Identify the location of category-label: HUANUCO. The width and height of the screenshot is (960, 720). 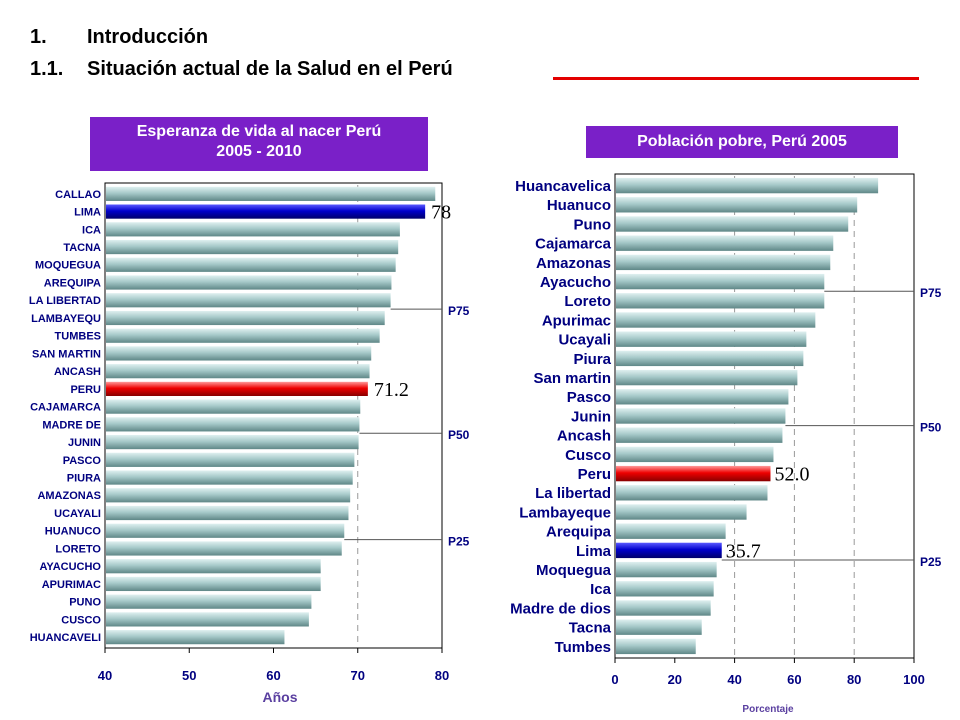
(73, 532).